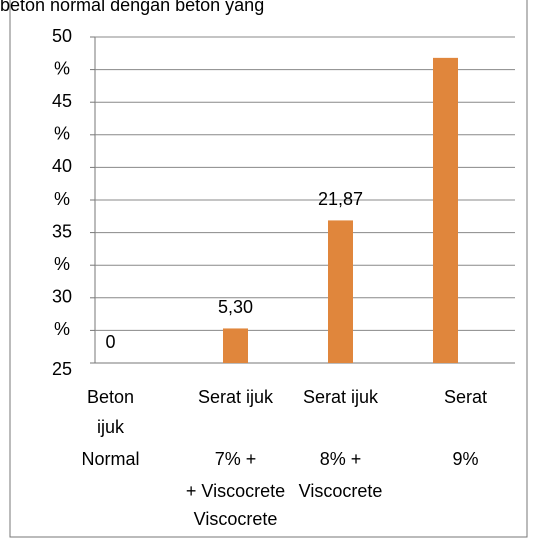 The width and height of the screenshot is (539, 540). What do you see at coordinates (236, 459) in the screenshot?
I see `x-tick-label: 7% +` at bounding box center [236, 459].